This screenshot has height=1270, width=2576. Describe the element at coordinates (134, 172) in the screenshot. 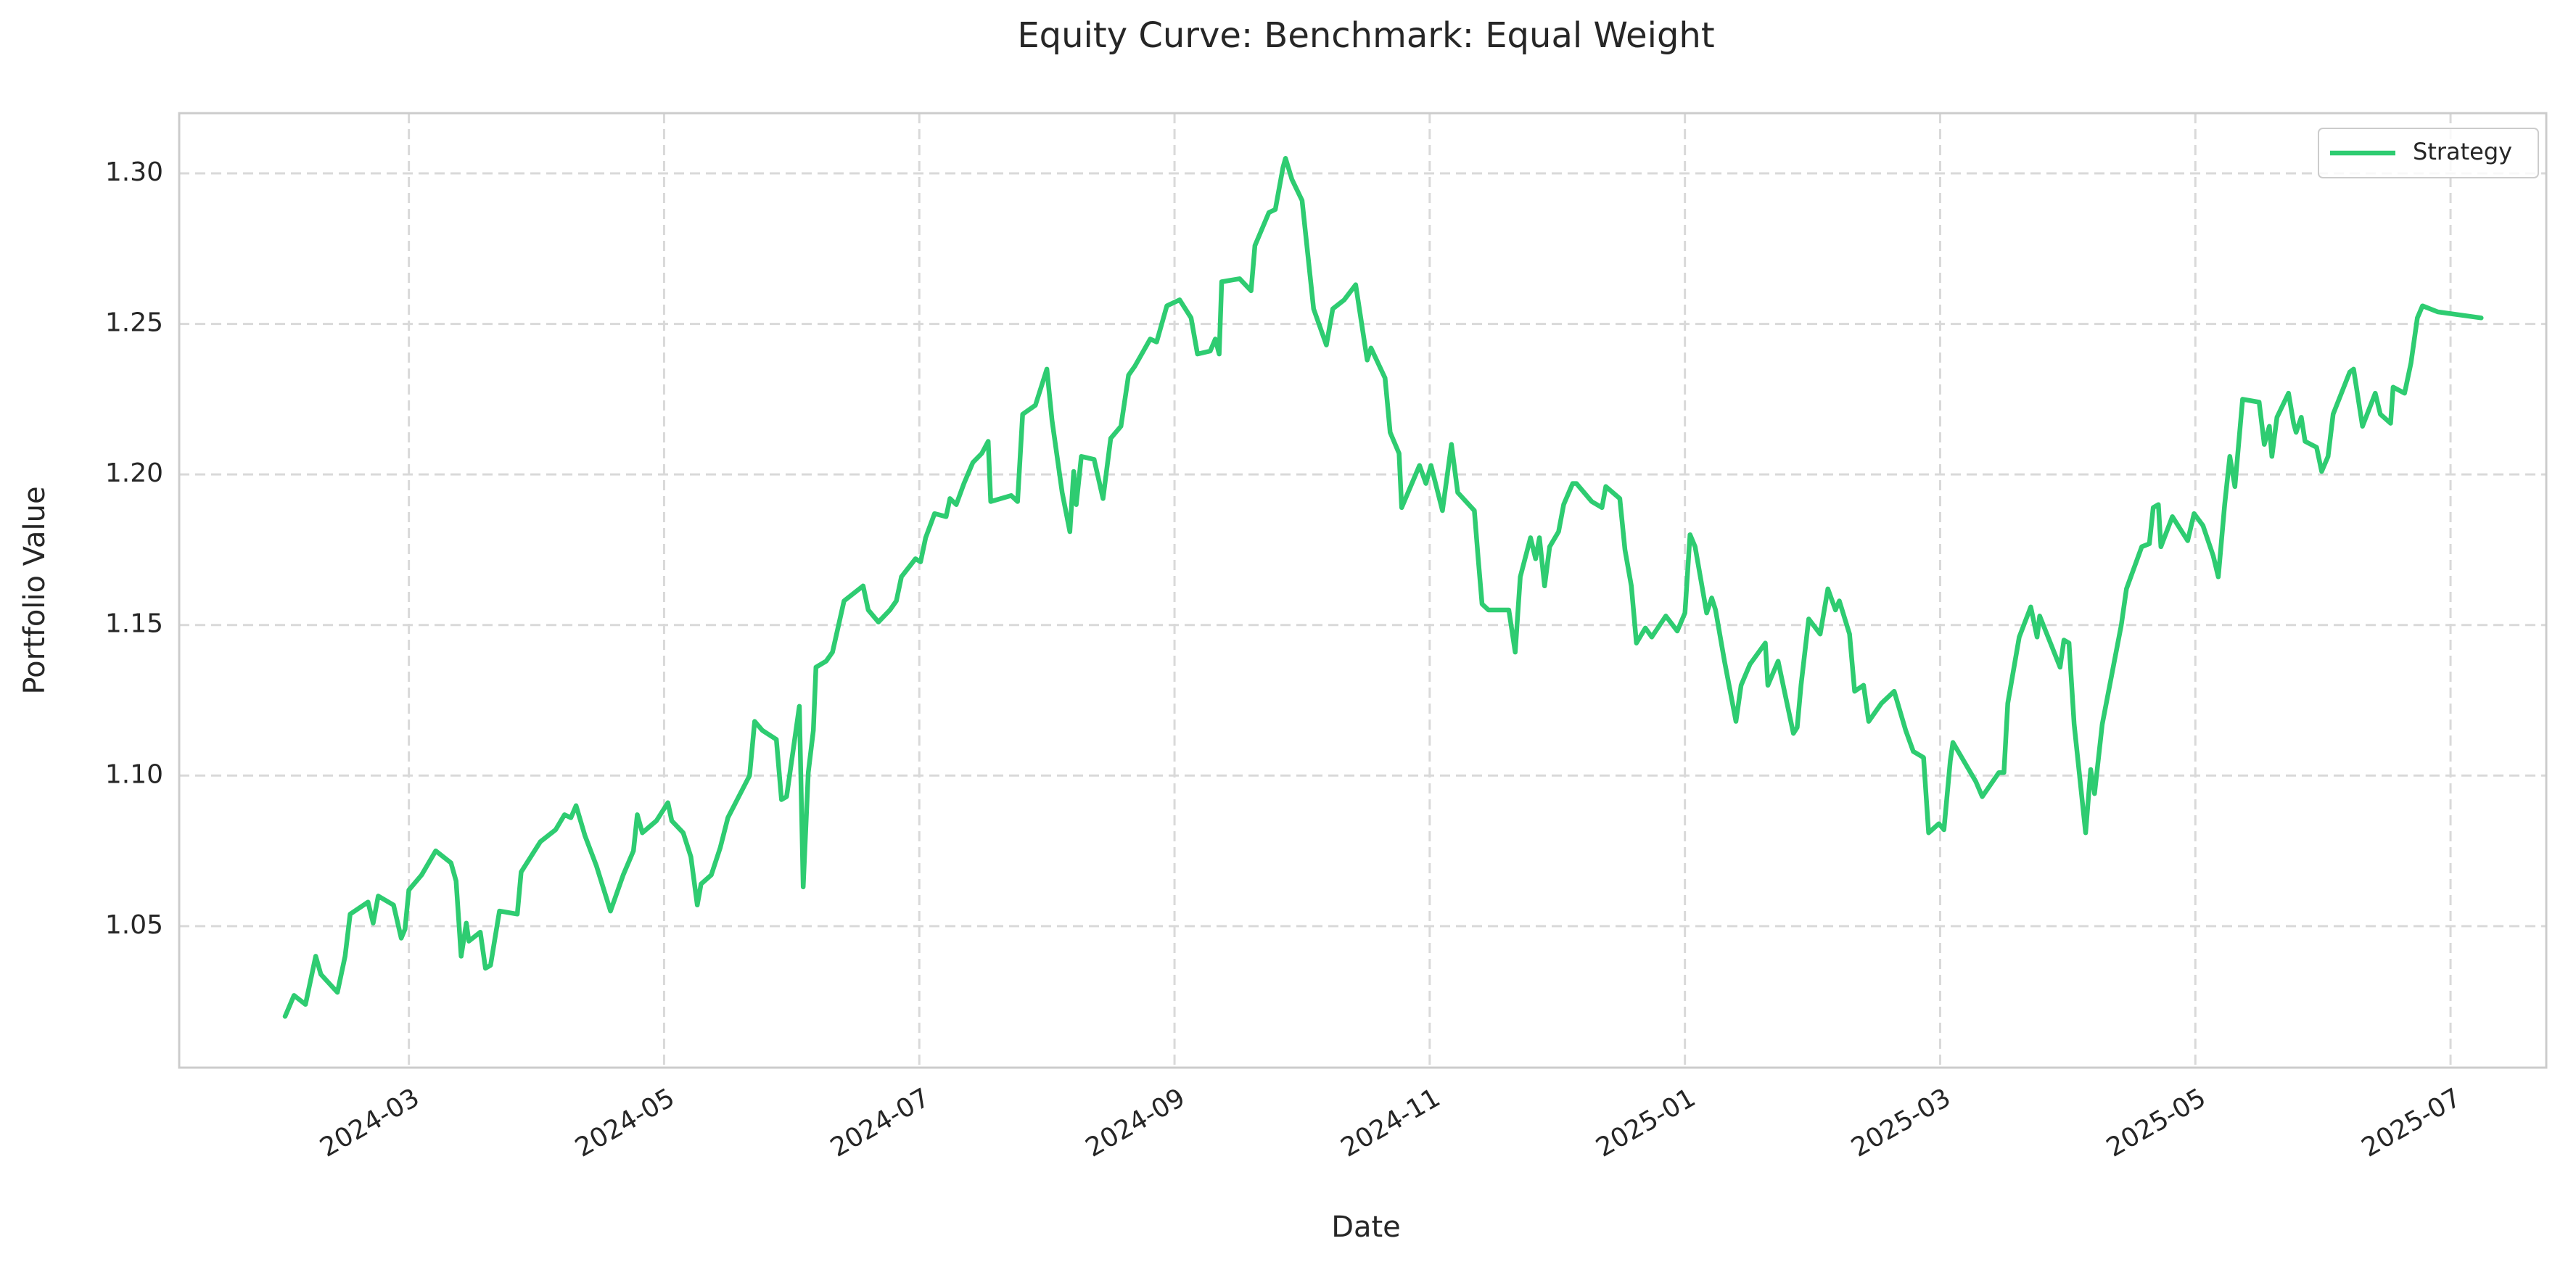

I see `y-tick-label: 1.30` at that location.